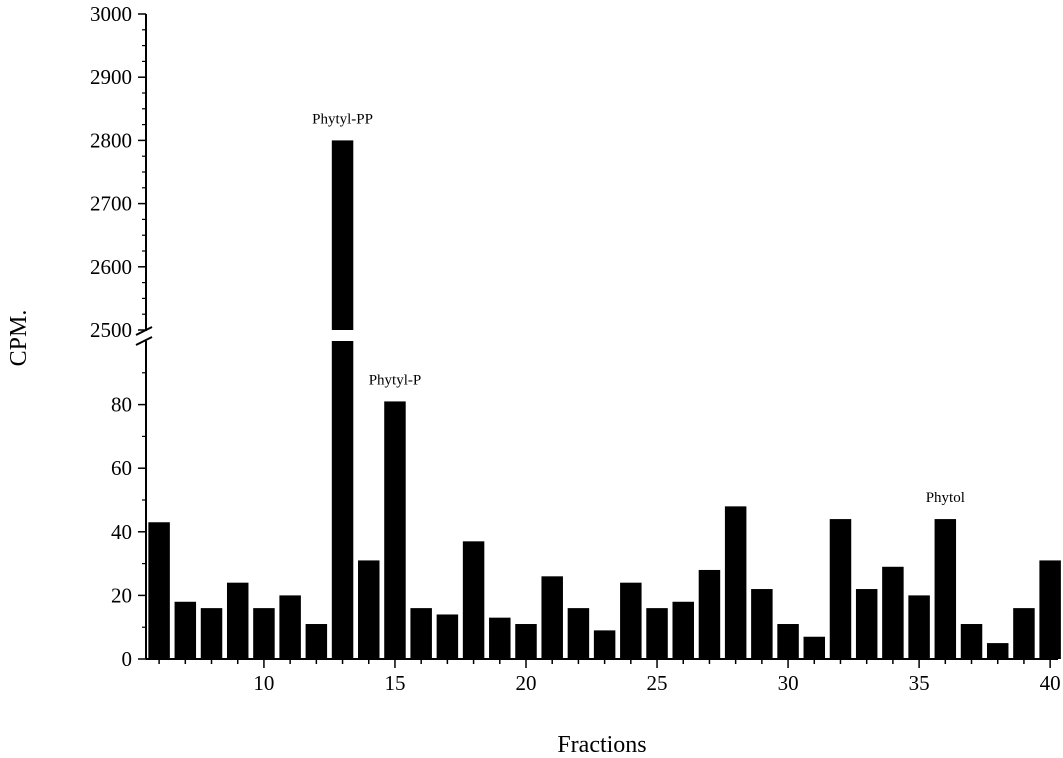 The image size is (1063, 758). What do you see at coordinates (111, 140) in the screenshot?
I see `y-tick-label: 2800` at bounding box center [111, 140].